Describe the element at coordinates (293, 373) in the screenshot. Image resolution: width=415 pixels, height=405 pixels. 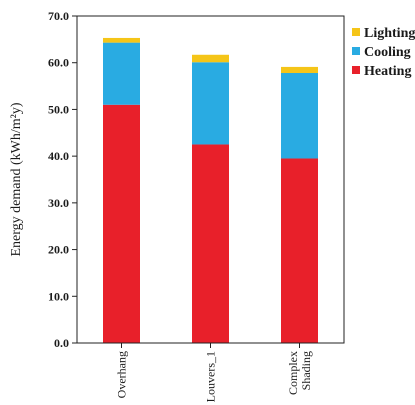
I see `x-category-label-line: Complex` at that location.